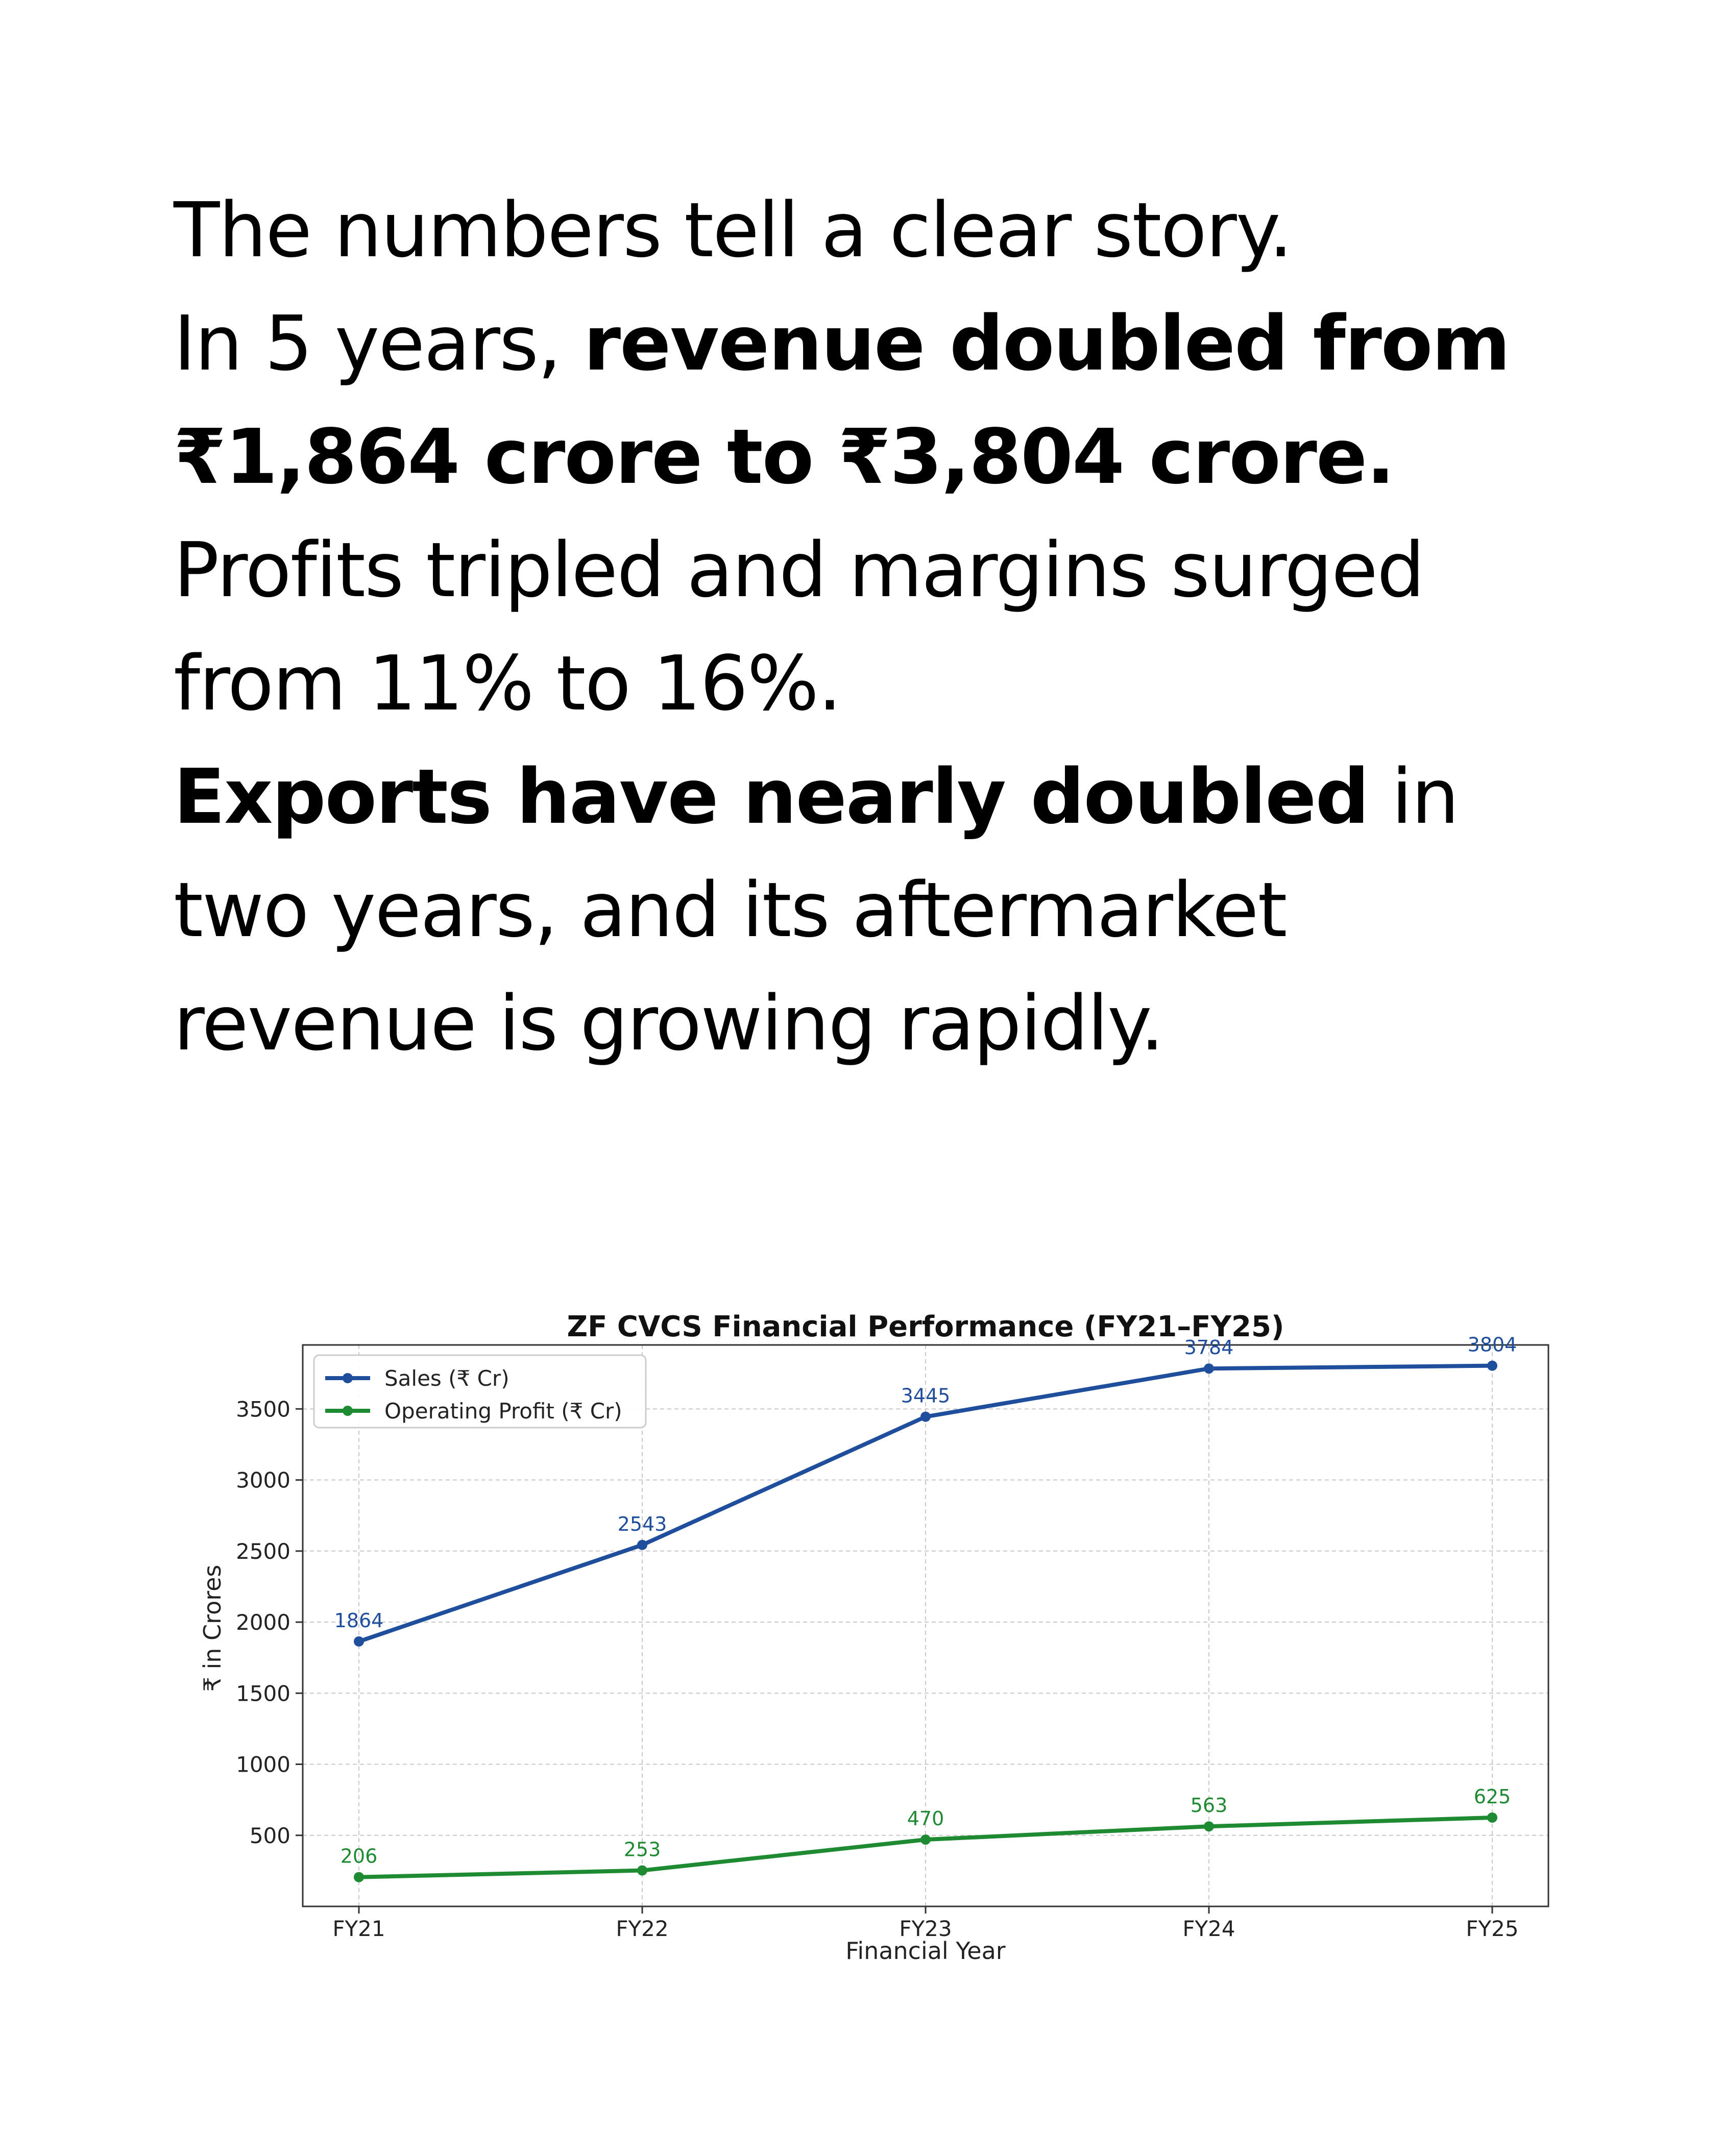 Image resolution: width=1723 pixels, height=2156 pixels. I want to click on legend-entry: Sales (₹ Cr), so click(446, 1378).